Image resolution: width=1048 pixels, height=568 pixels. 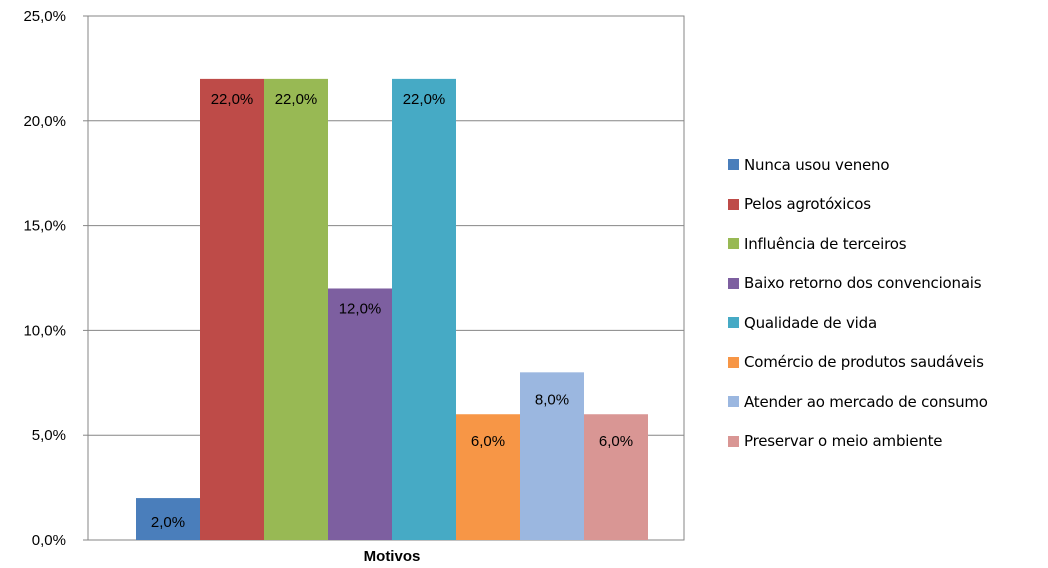 I want to click on legend-item: Comércio de produtos saudáveis, so click(x=858, y=363).